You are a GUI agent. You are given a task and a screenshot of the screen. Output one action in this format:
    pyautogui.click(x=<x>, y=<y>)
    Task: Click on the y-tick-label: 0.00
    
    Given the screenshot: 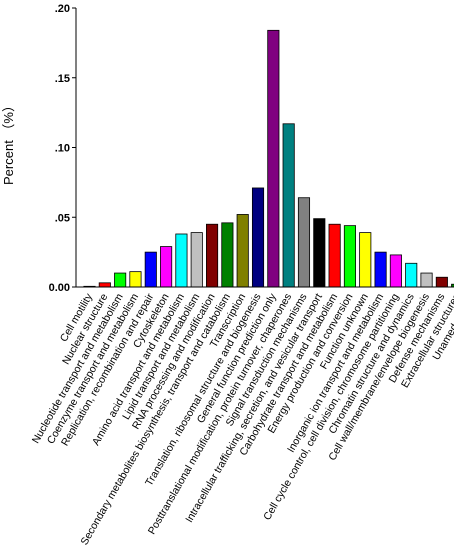 What is the action you would take?
    pyautogui.click(x=59, y=288)
    